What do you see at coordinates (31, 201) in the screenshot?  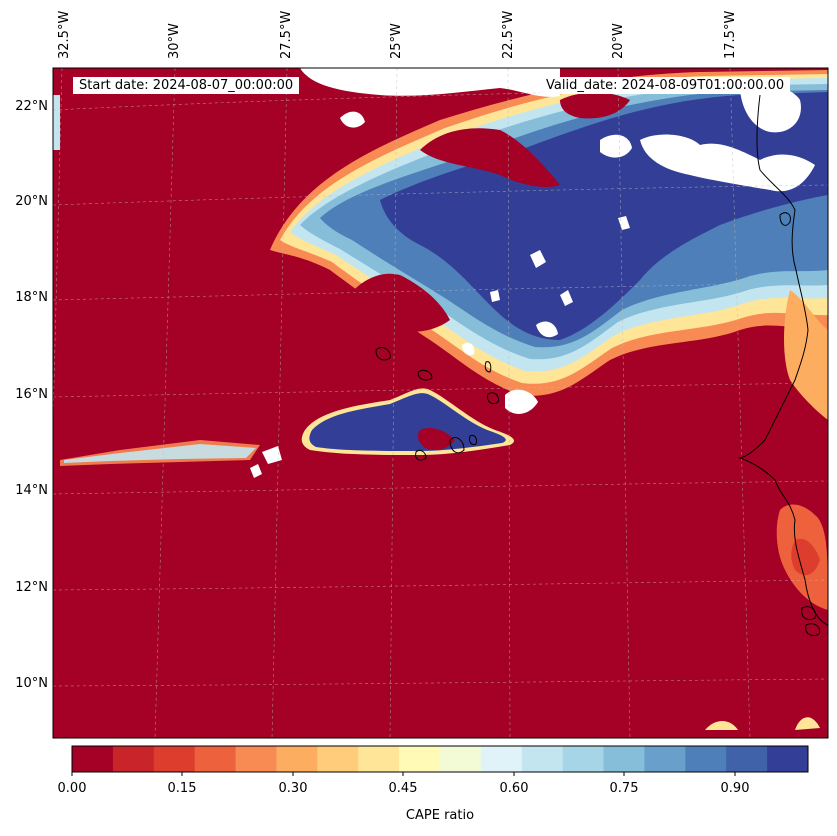 I see `lat-label: 20°N` at bounding box center [31, 201].